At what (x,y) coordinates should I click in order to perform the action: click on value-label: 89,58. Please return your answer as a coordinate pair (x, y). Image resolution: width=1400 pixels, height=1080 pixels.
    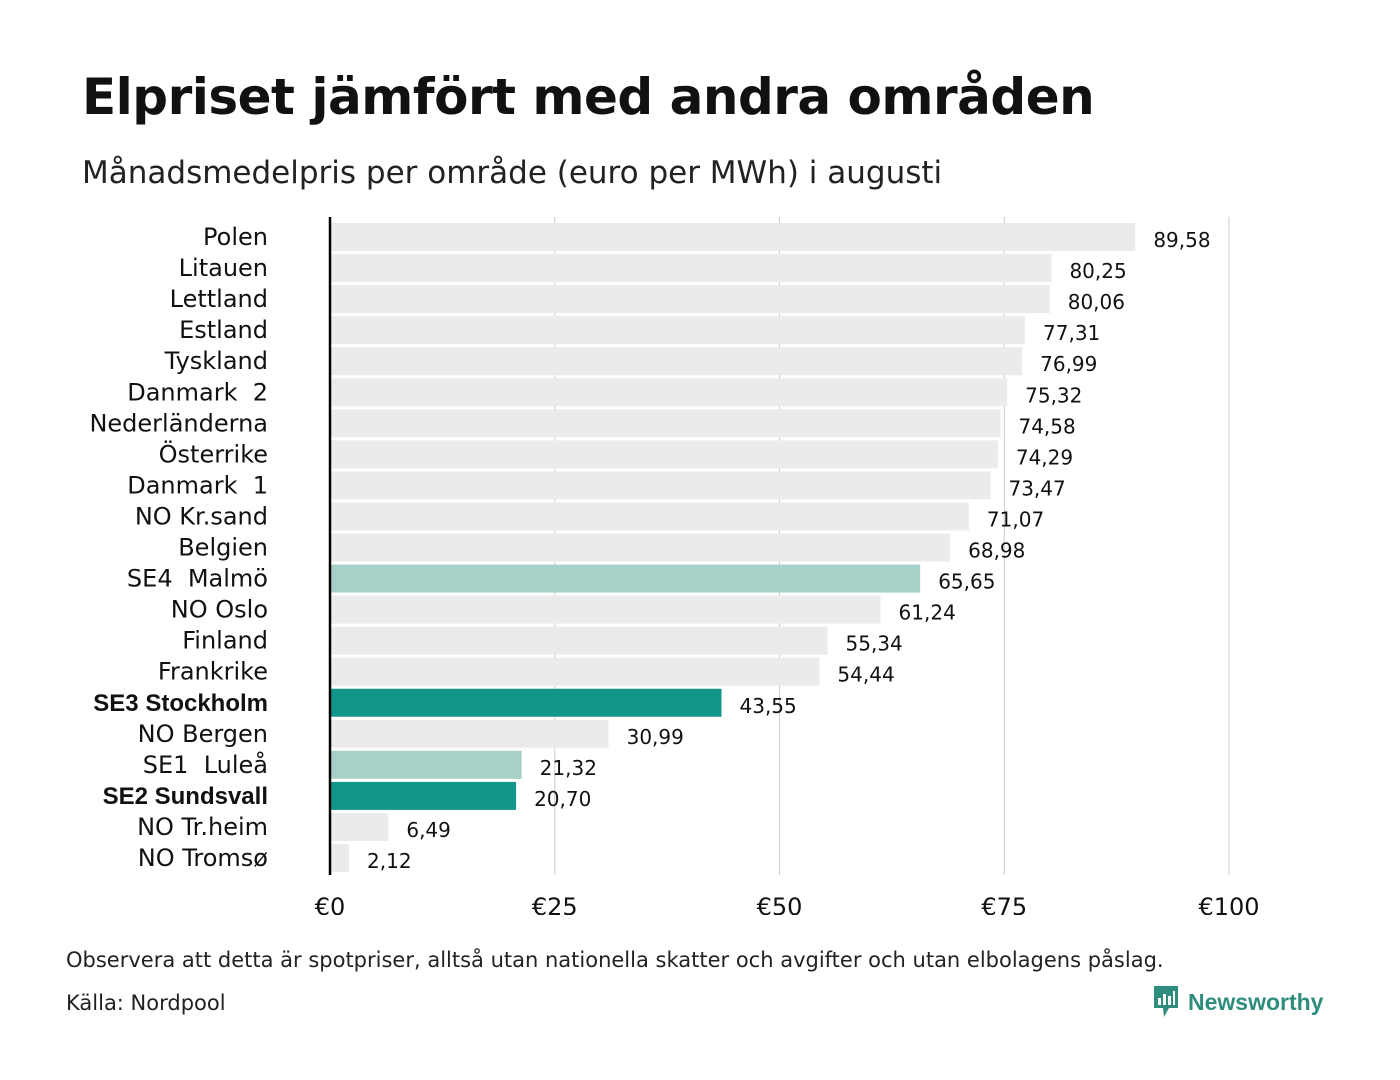
    Looking at the image, I should click on (1181, 240).